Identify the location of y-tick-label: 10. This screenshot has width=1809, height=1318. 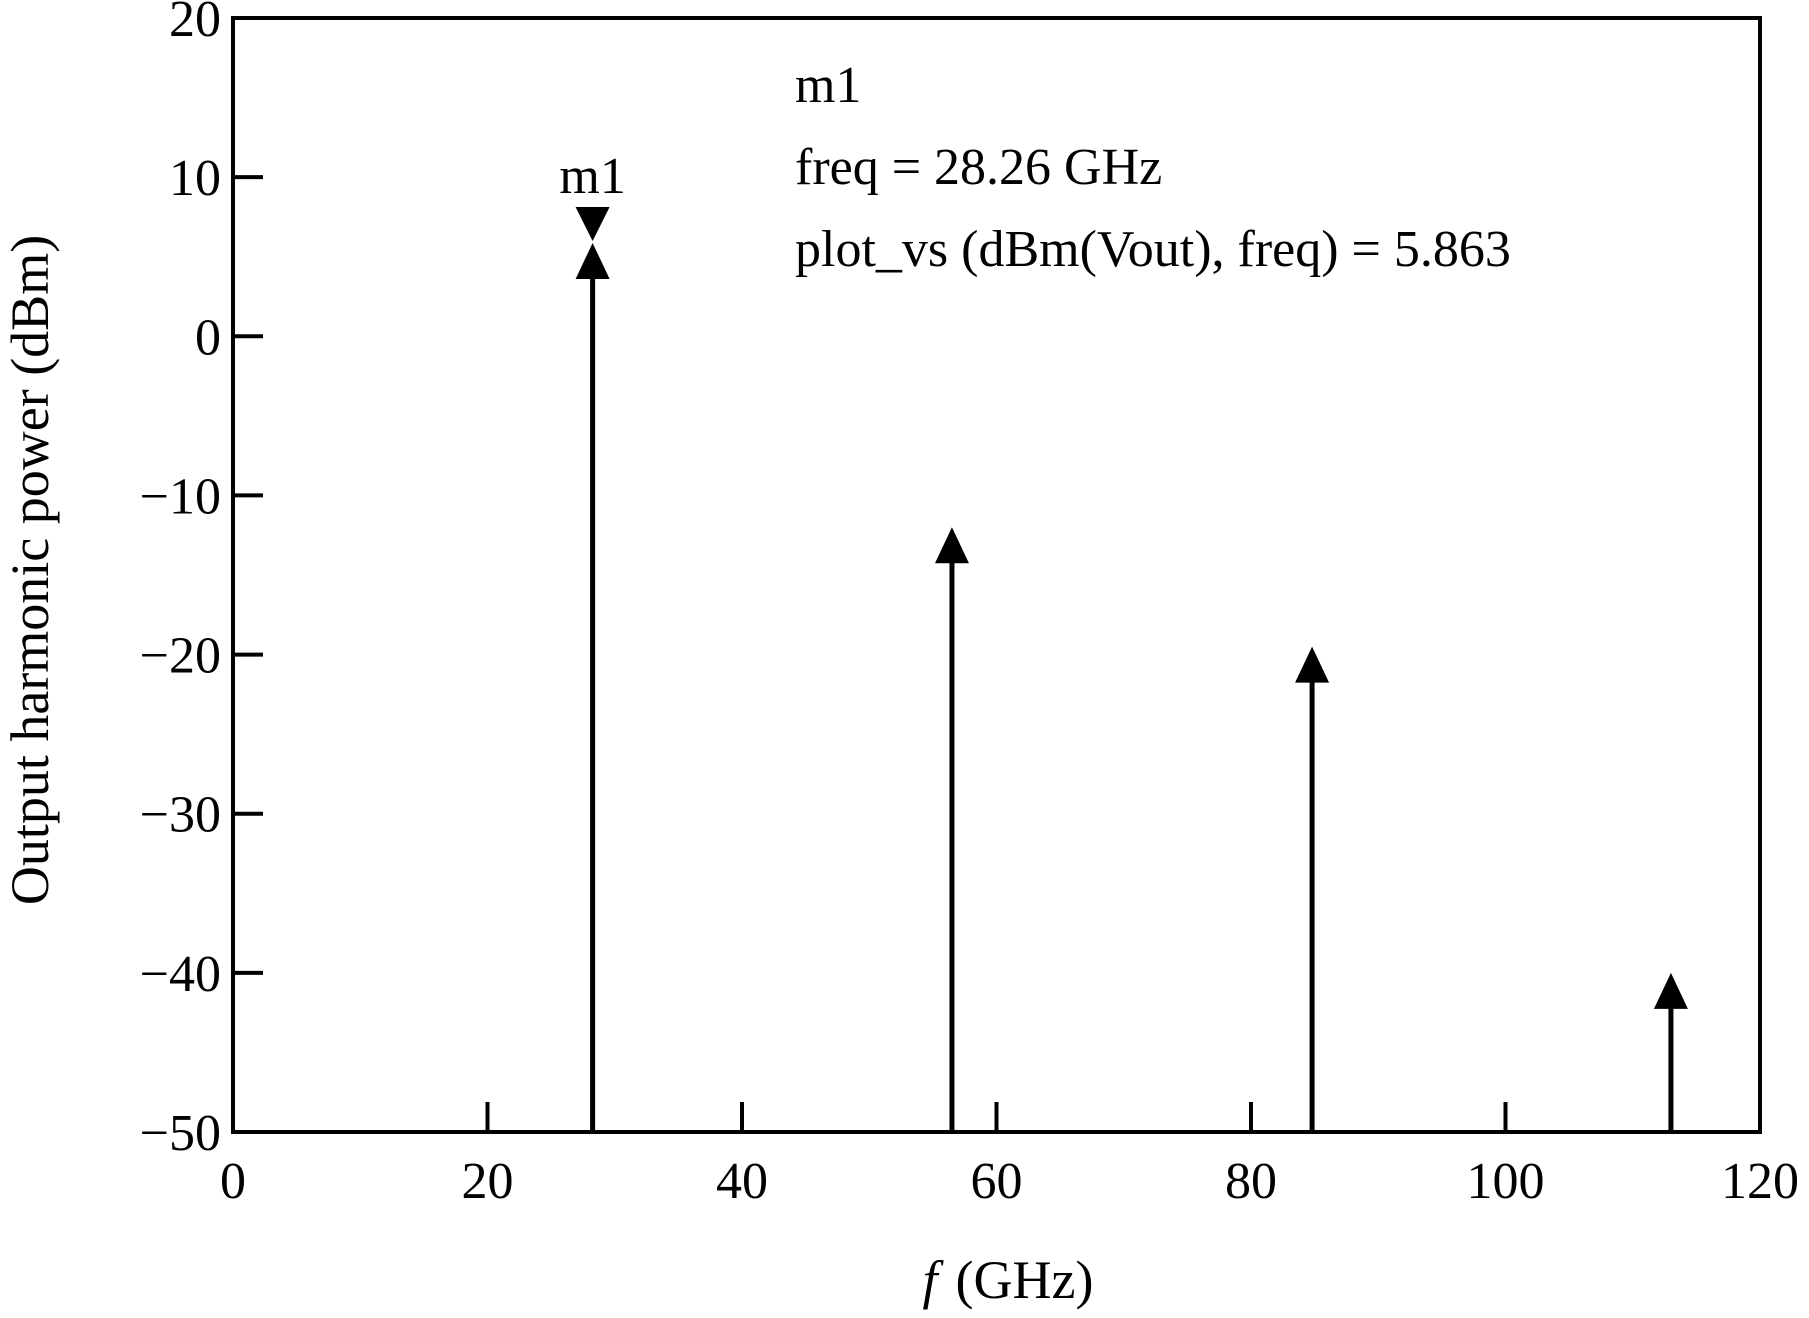
(195, 178).